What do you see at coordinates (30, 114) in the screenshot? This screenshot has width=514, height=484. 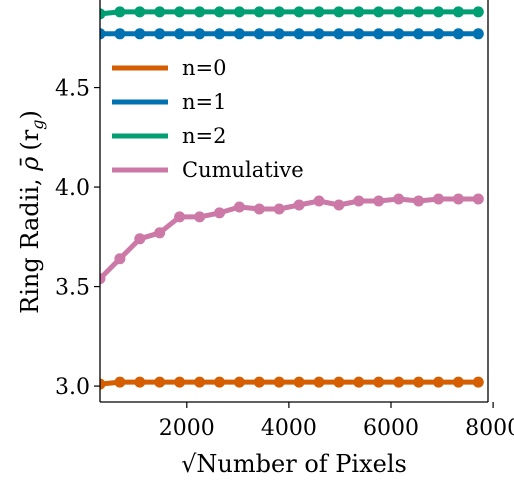 I see `y-axis-label-close: )` at bounding box center [30, 114].